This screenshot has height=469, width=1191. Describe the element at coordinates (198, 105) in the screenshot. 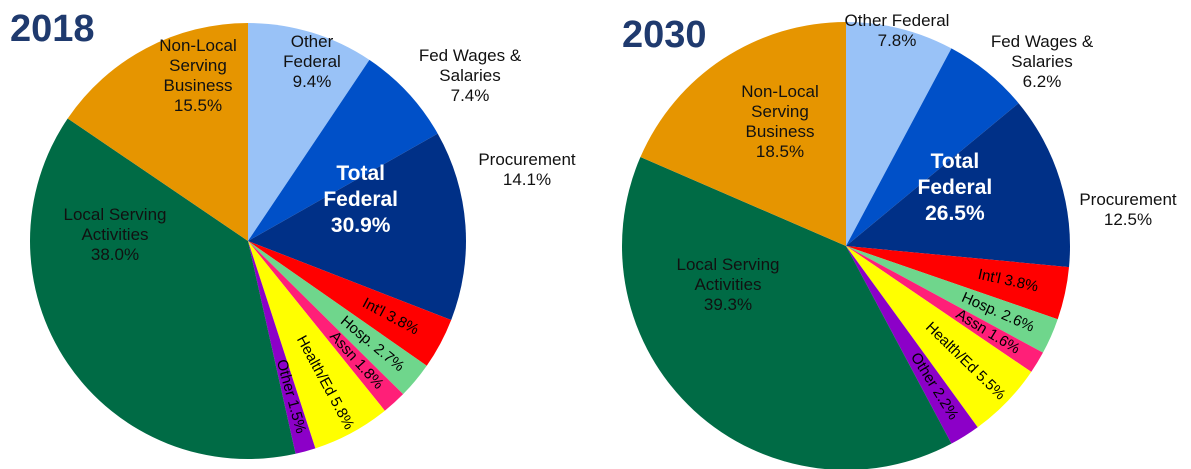

I see `value-label: 15.5%` at that location.